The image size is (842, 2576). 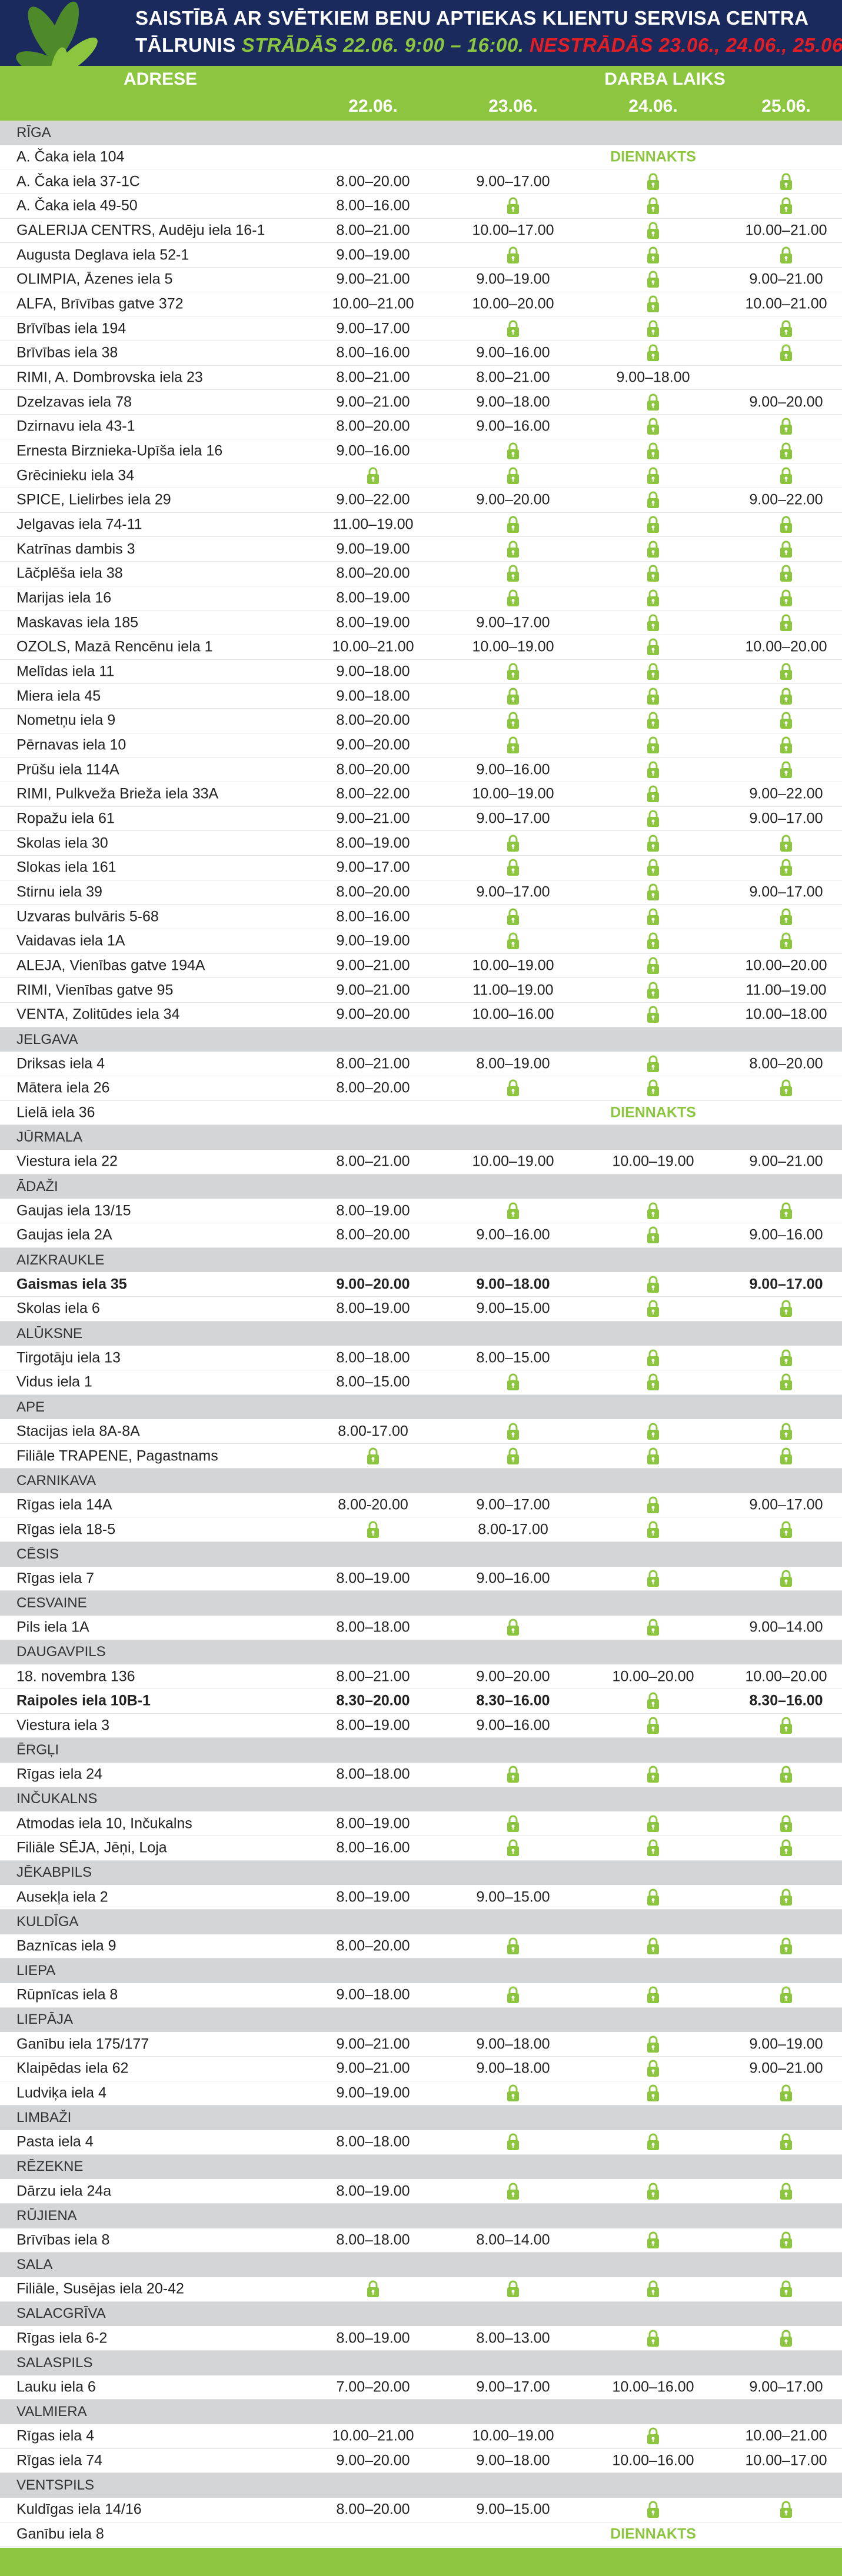 What do you see at coordinates (63, 2239) in the screenshot?
I see `address: Brīvības iela 8` at bounding box center [63, 2239].